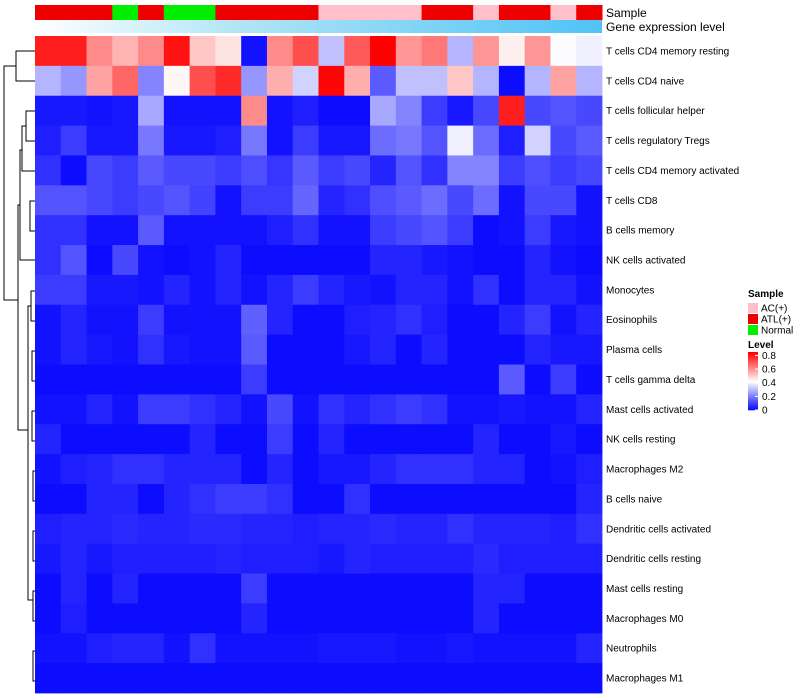 The width and height of the screenshot is (800, 700). Describe the element at coordinates (766, 294) in the screenshot. I see `sample-legend-title: Sample` at that location.